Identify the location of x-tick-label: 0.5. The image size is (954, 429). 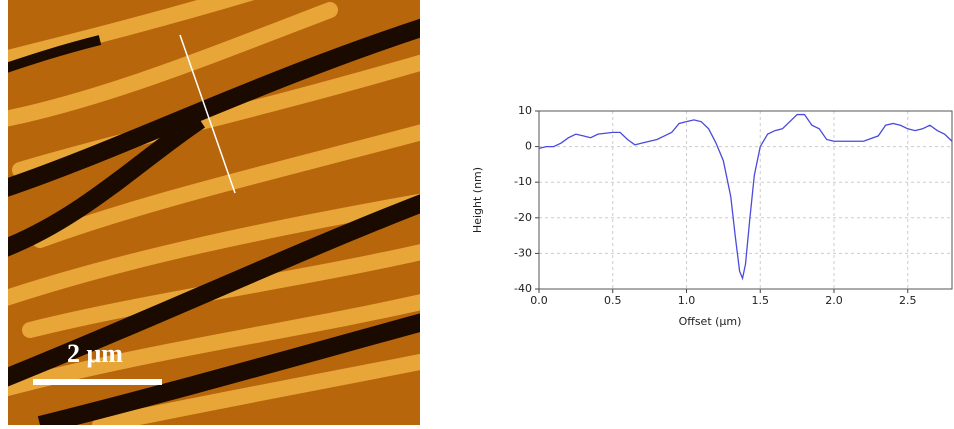
(613, 300).